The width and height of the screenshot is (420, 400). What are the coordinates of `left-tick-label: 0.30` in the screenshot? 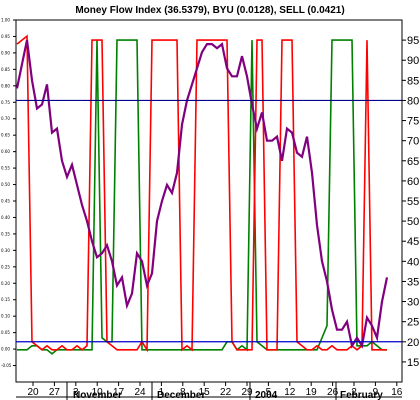 It's located at (5, 250).